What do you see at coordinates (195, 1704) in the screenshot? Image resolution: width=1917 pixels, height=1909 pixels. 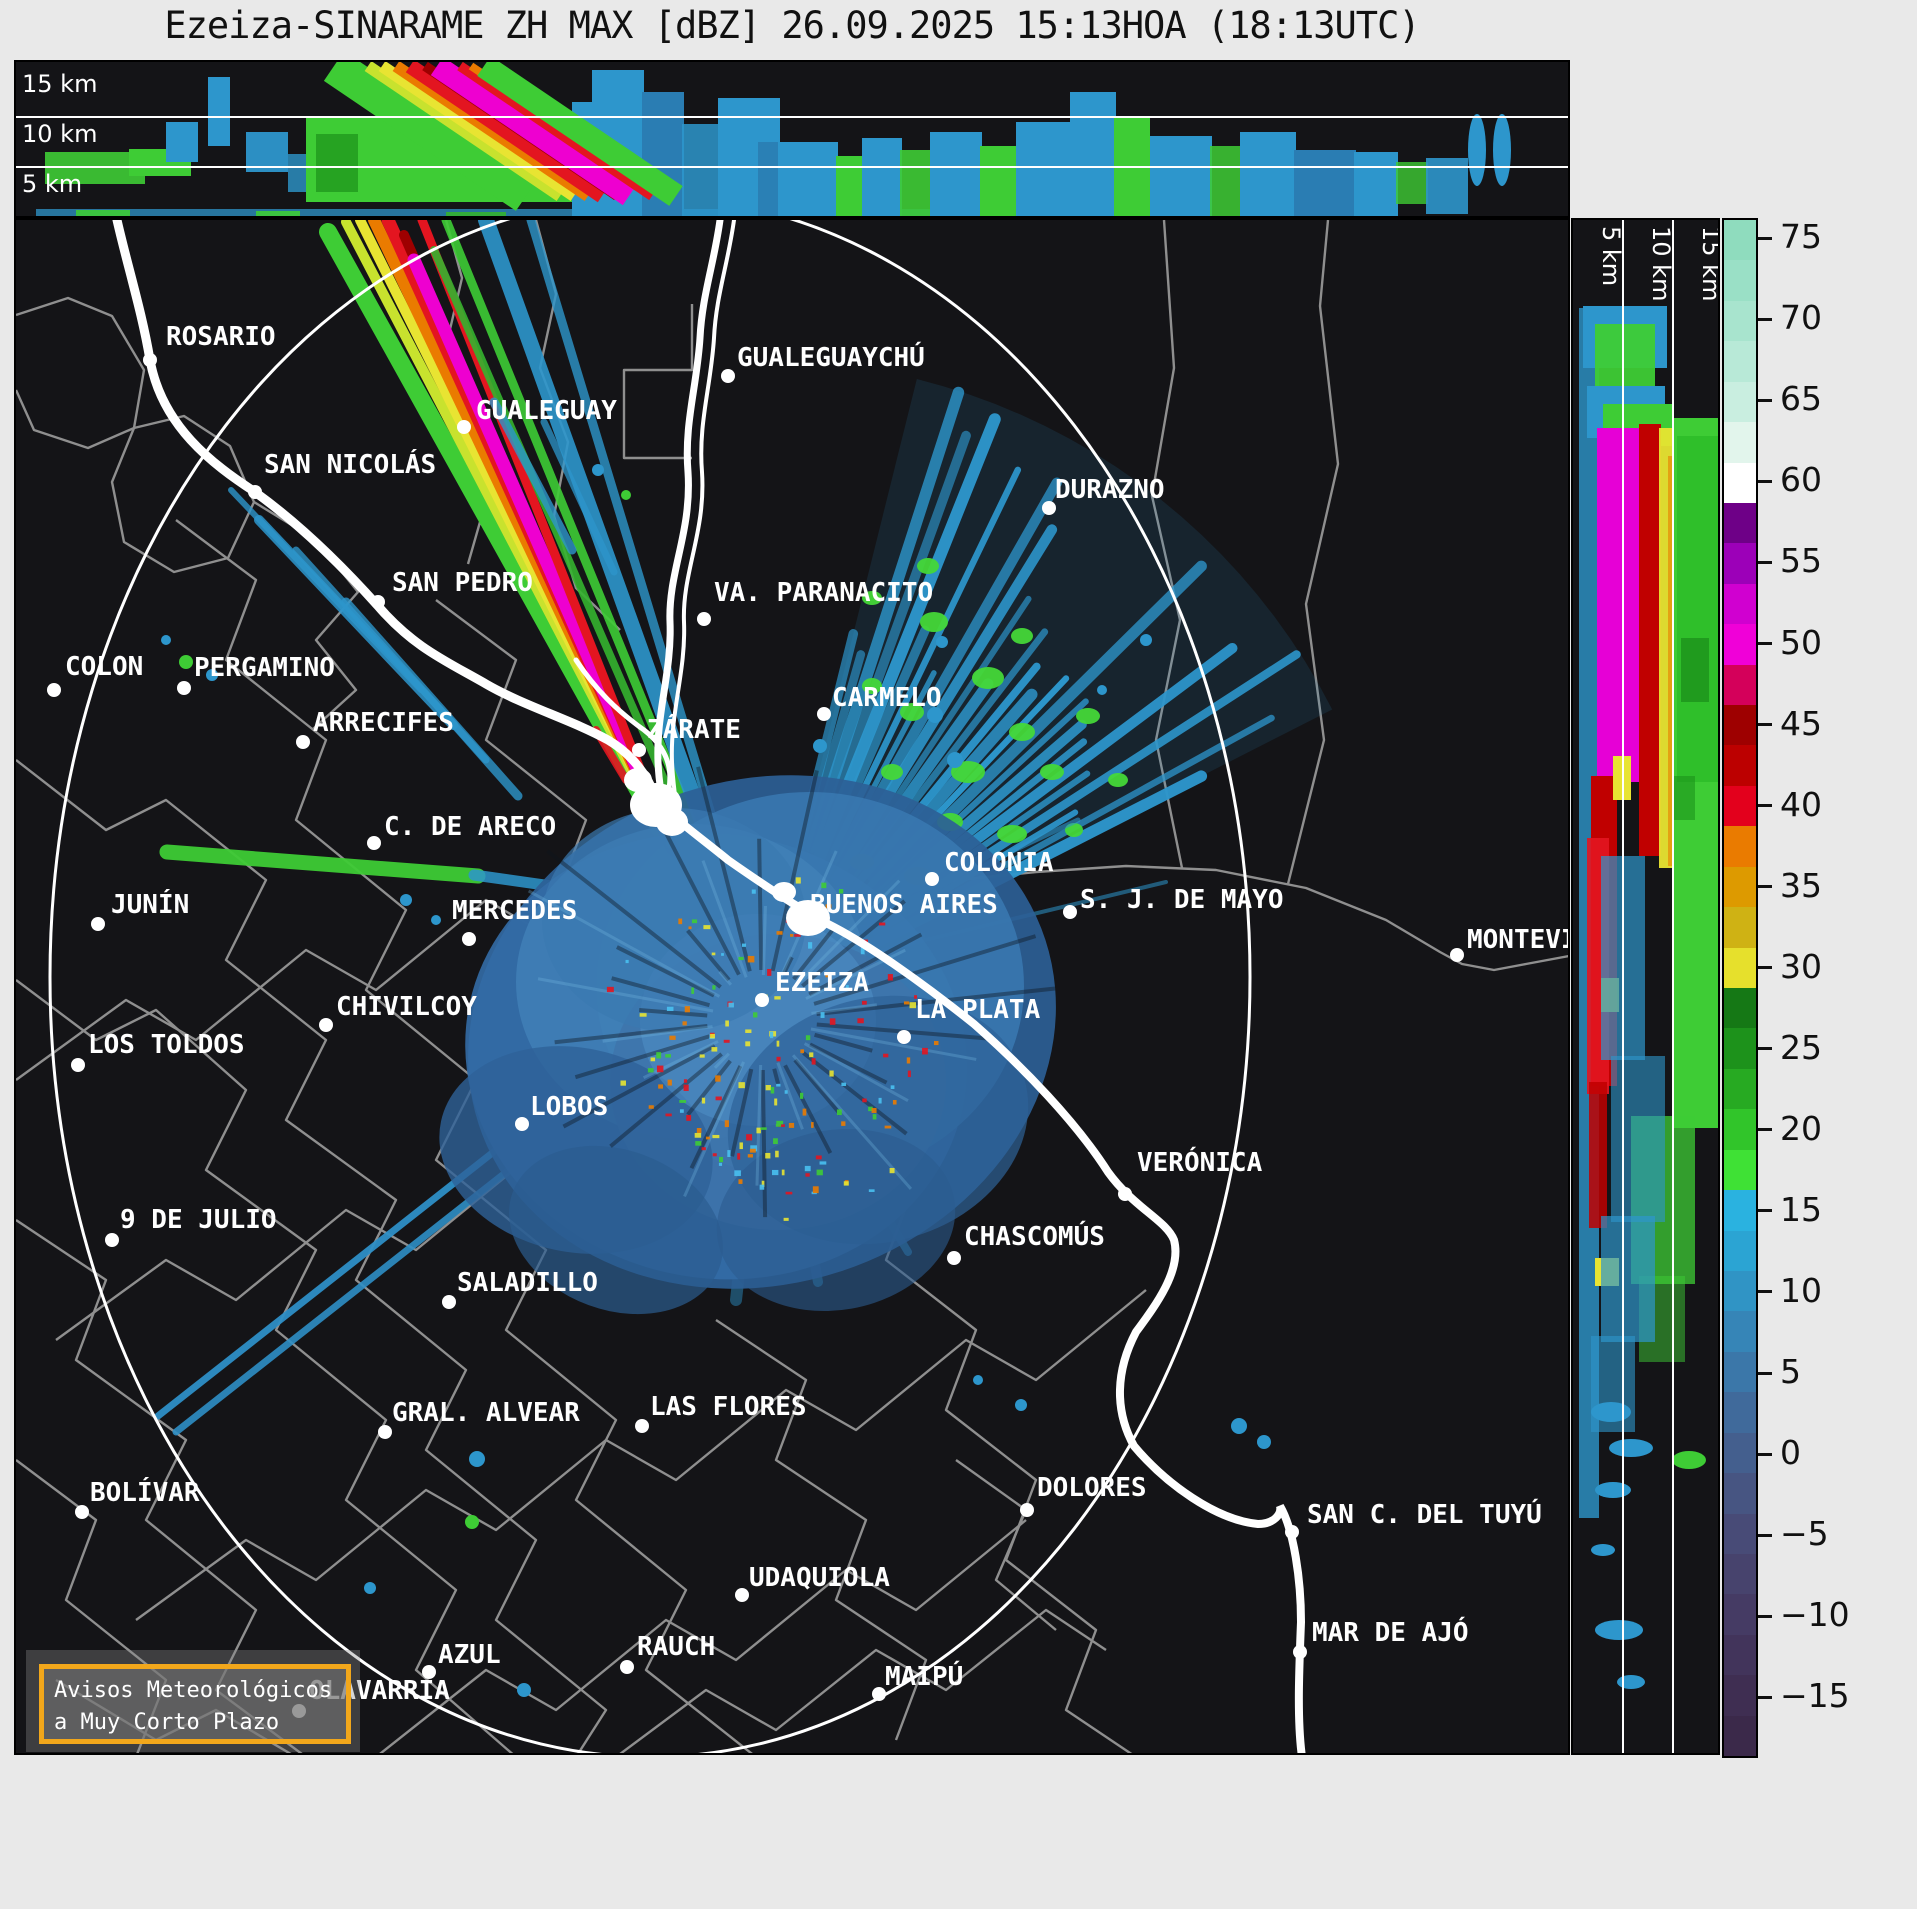 I see `warning-banner: Avisos Meteorológicos a Muy Corto Plazo` at bounding box center [195, 1704].